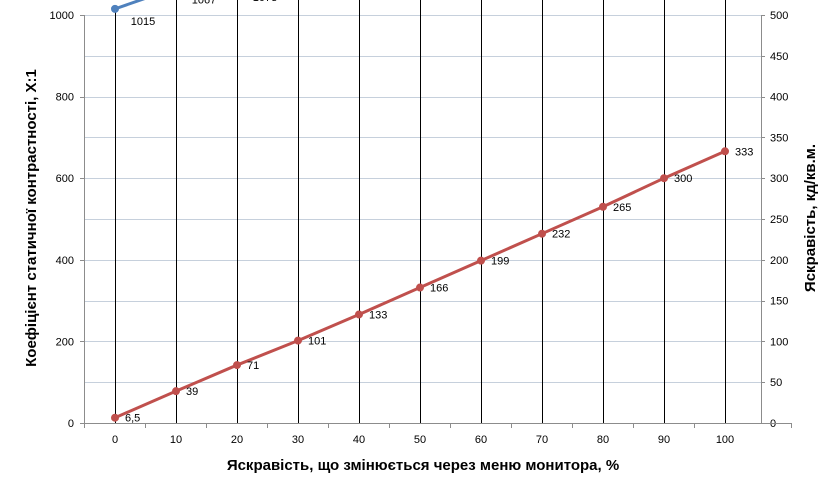  What do you see at coordinates (298, 440) in the screenshot?
I see `x-tick-label: 30` at bounding box center [298, 440].